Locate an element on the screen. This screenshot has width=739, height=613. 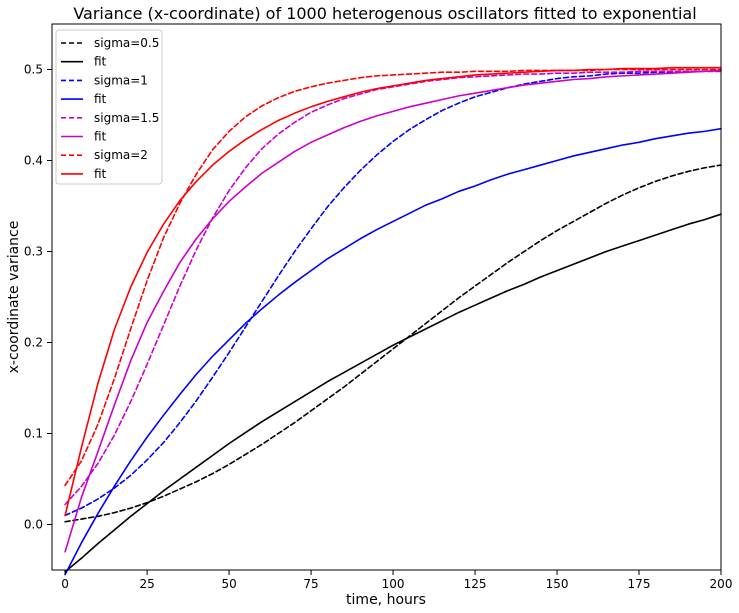
x-tick-label-0: 0 is located at coordinates (65, 584).